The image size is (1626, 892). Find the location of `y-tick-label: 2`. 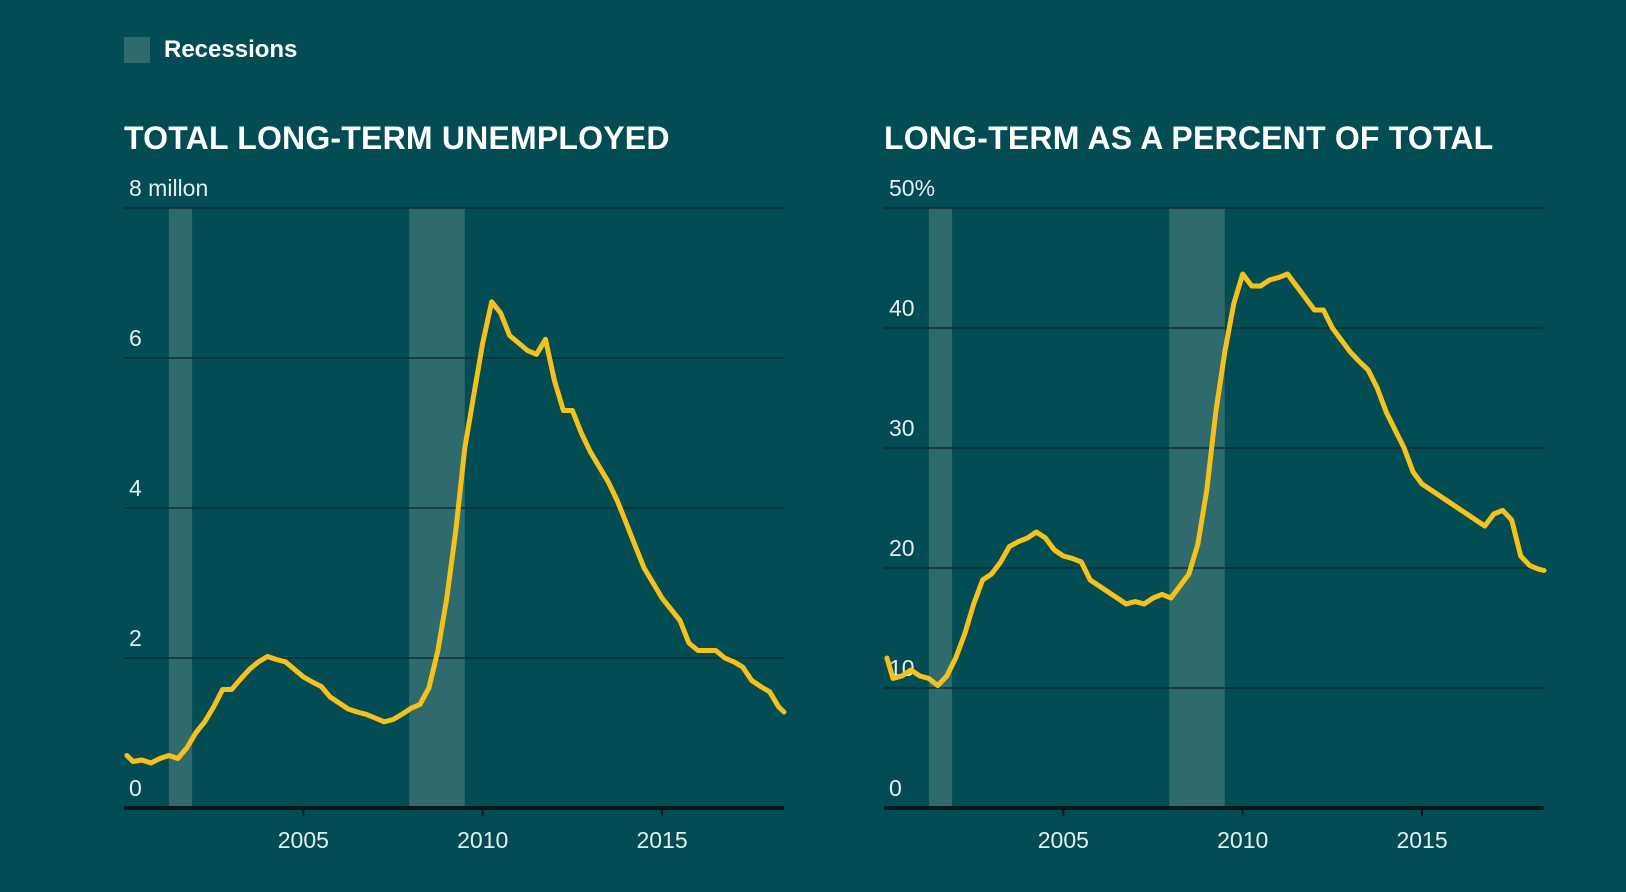

y-tick-label: 2 is located at coordinates (135, 638).